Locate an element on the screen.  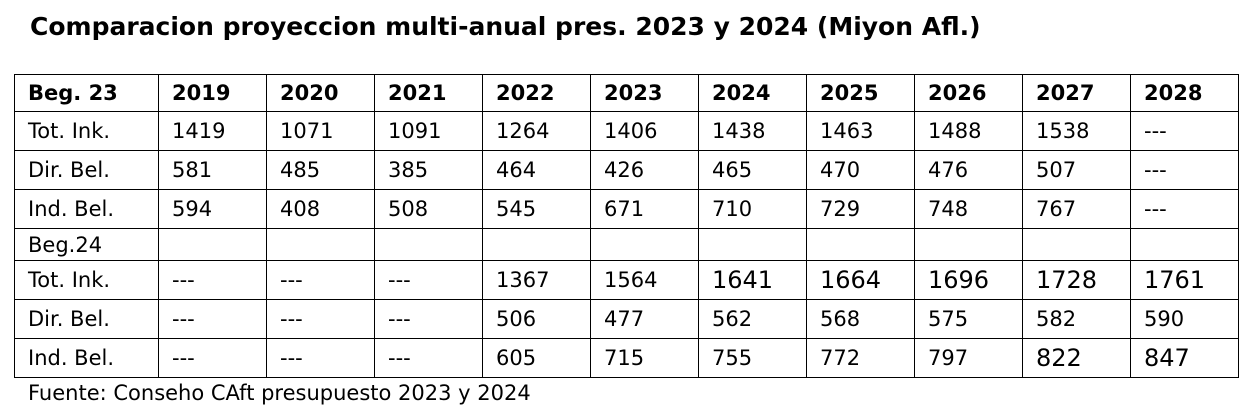
table-cell: 1406 is located at coordinates (644, 131).